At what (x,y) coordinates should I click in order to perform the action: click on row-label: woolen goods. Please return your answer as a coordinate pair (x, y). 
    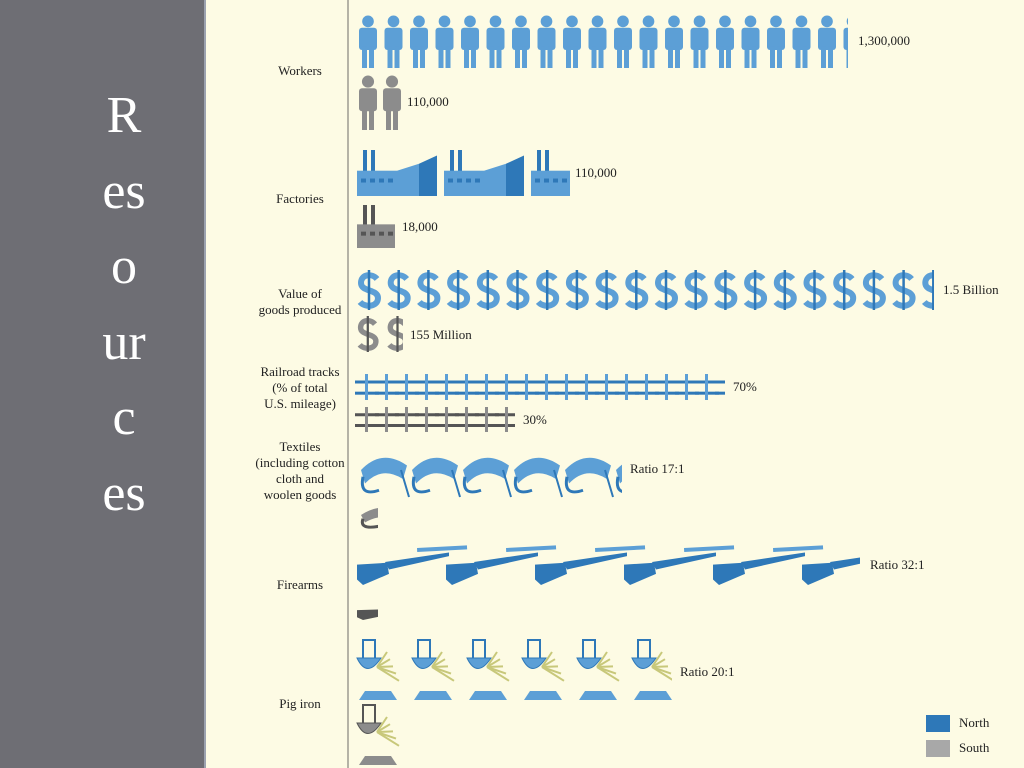
    Looking at the image, I should click on (300, 494).